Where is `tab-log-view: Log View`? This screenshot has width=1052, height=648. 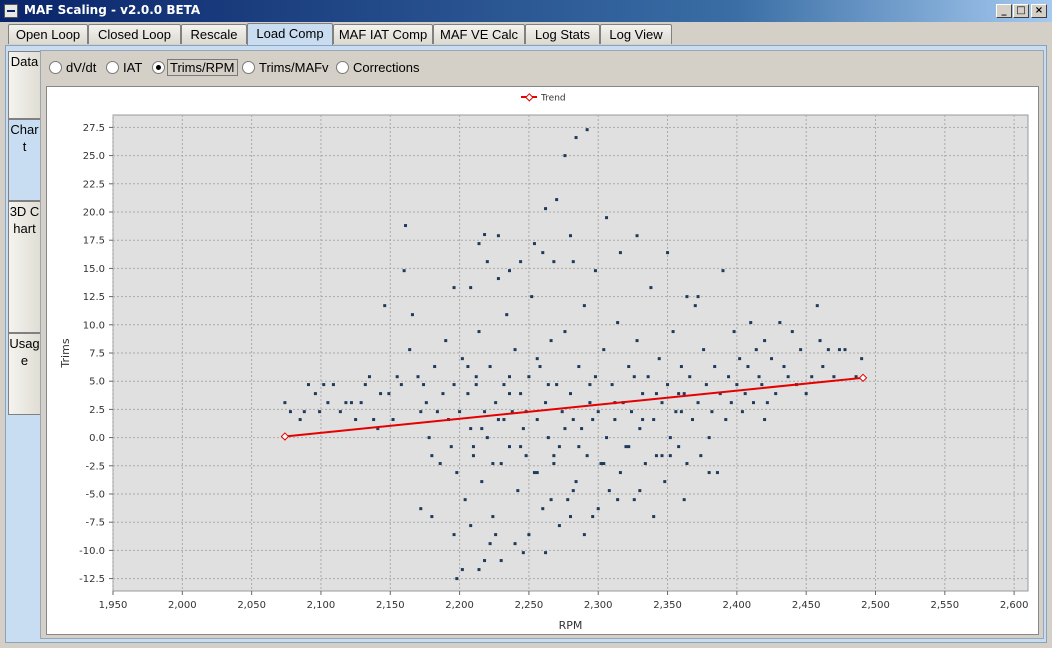
tab-log-view: Log View is located at coordinates (636, 34).